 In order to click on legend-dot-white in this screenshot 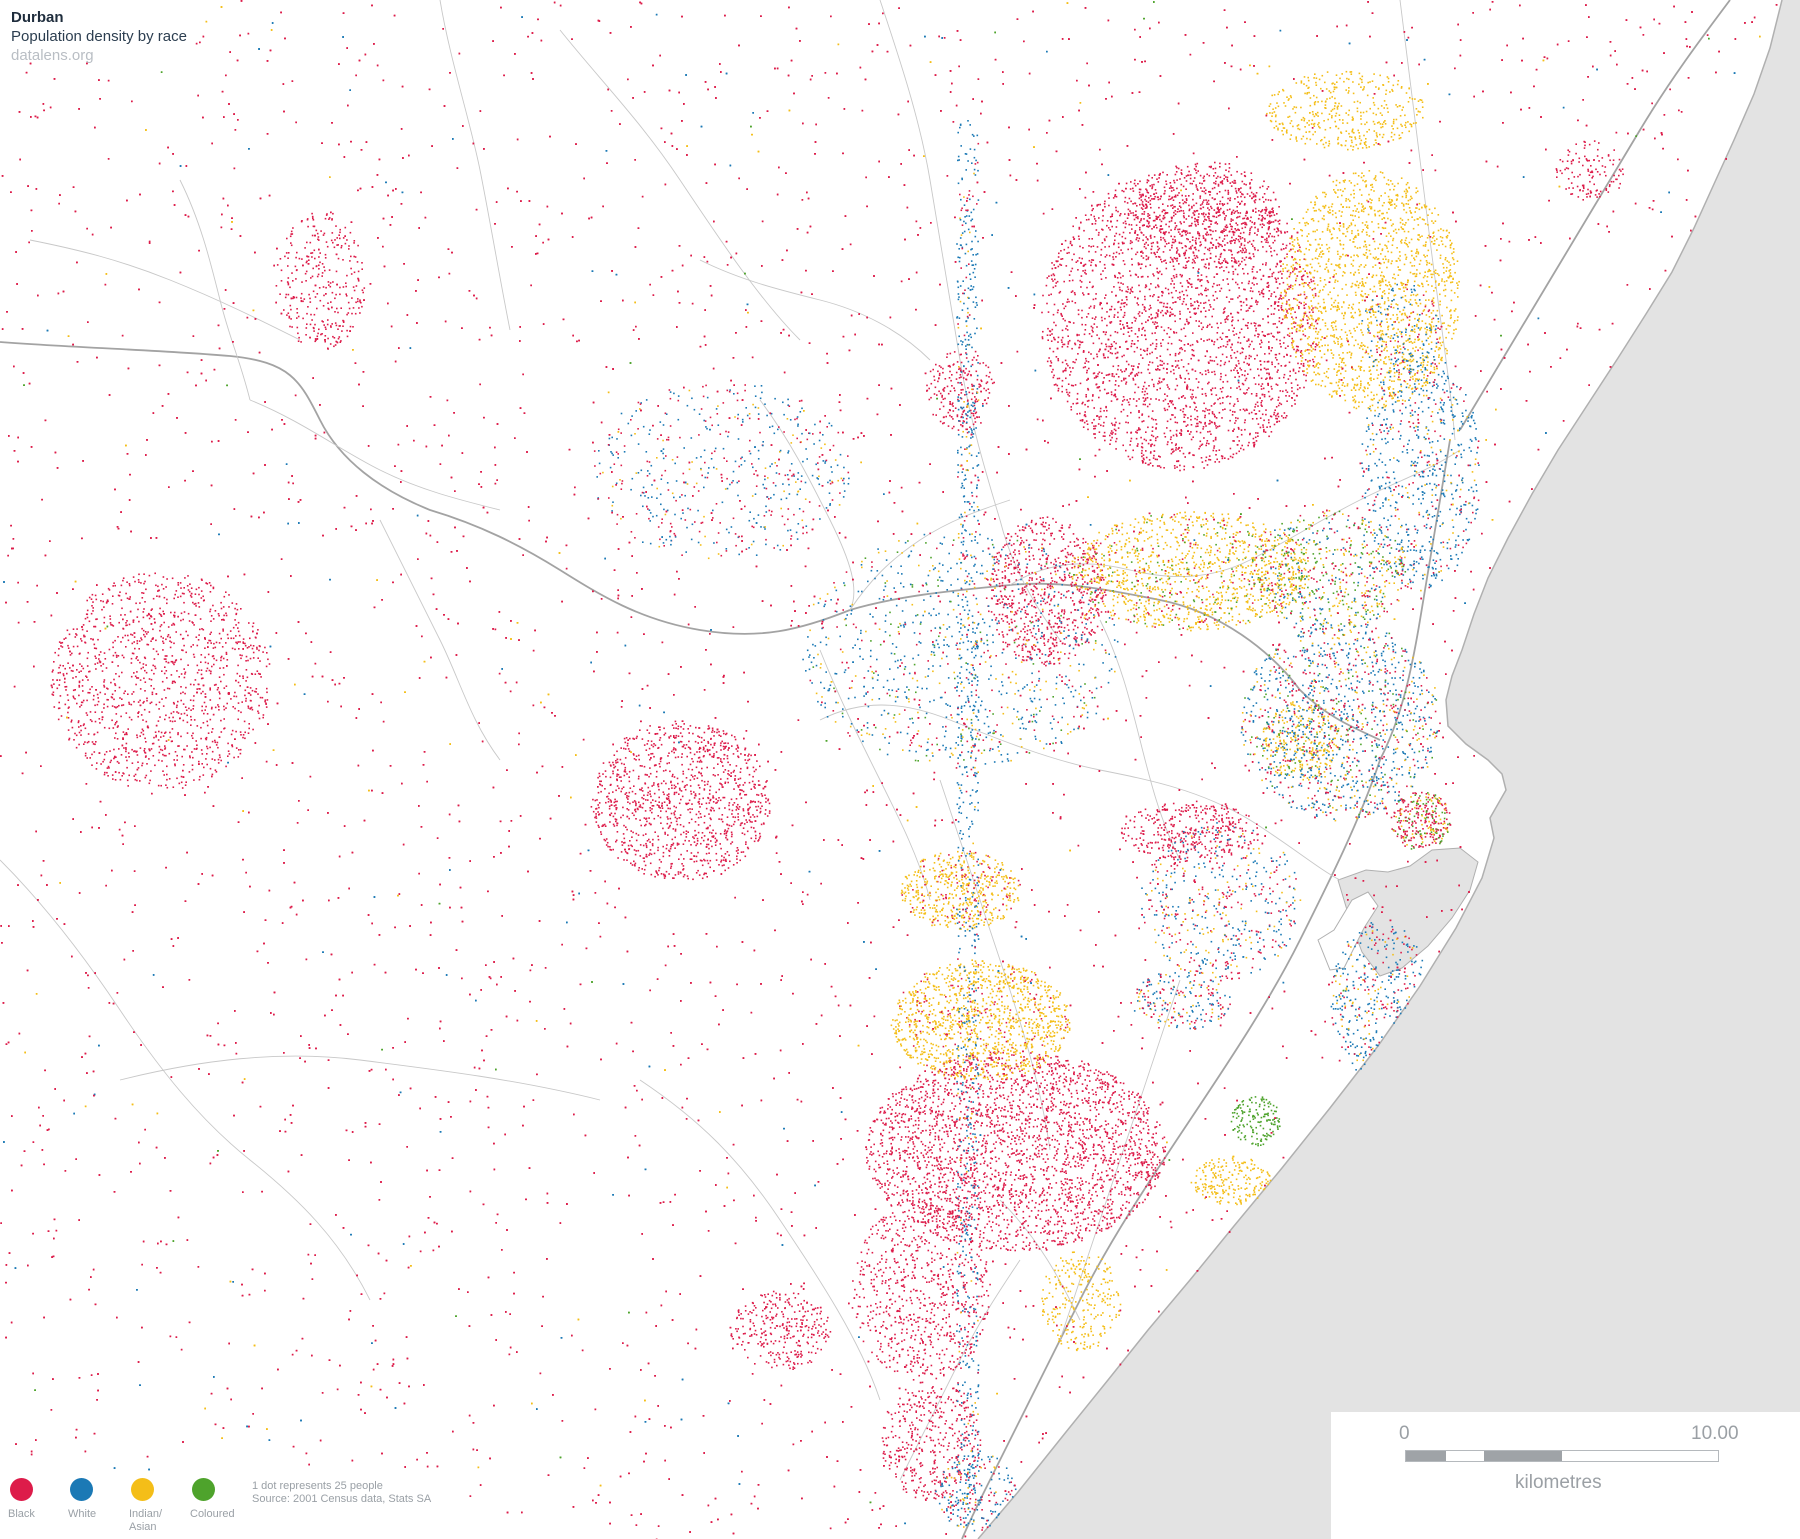, I will do `click(81, 1489)`.